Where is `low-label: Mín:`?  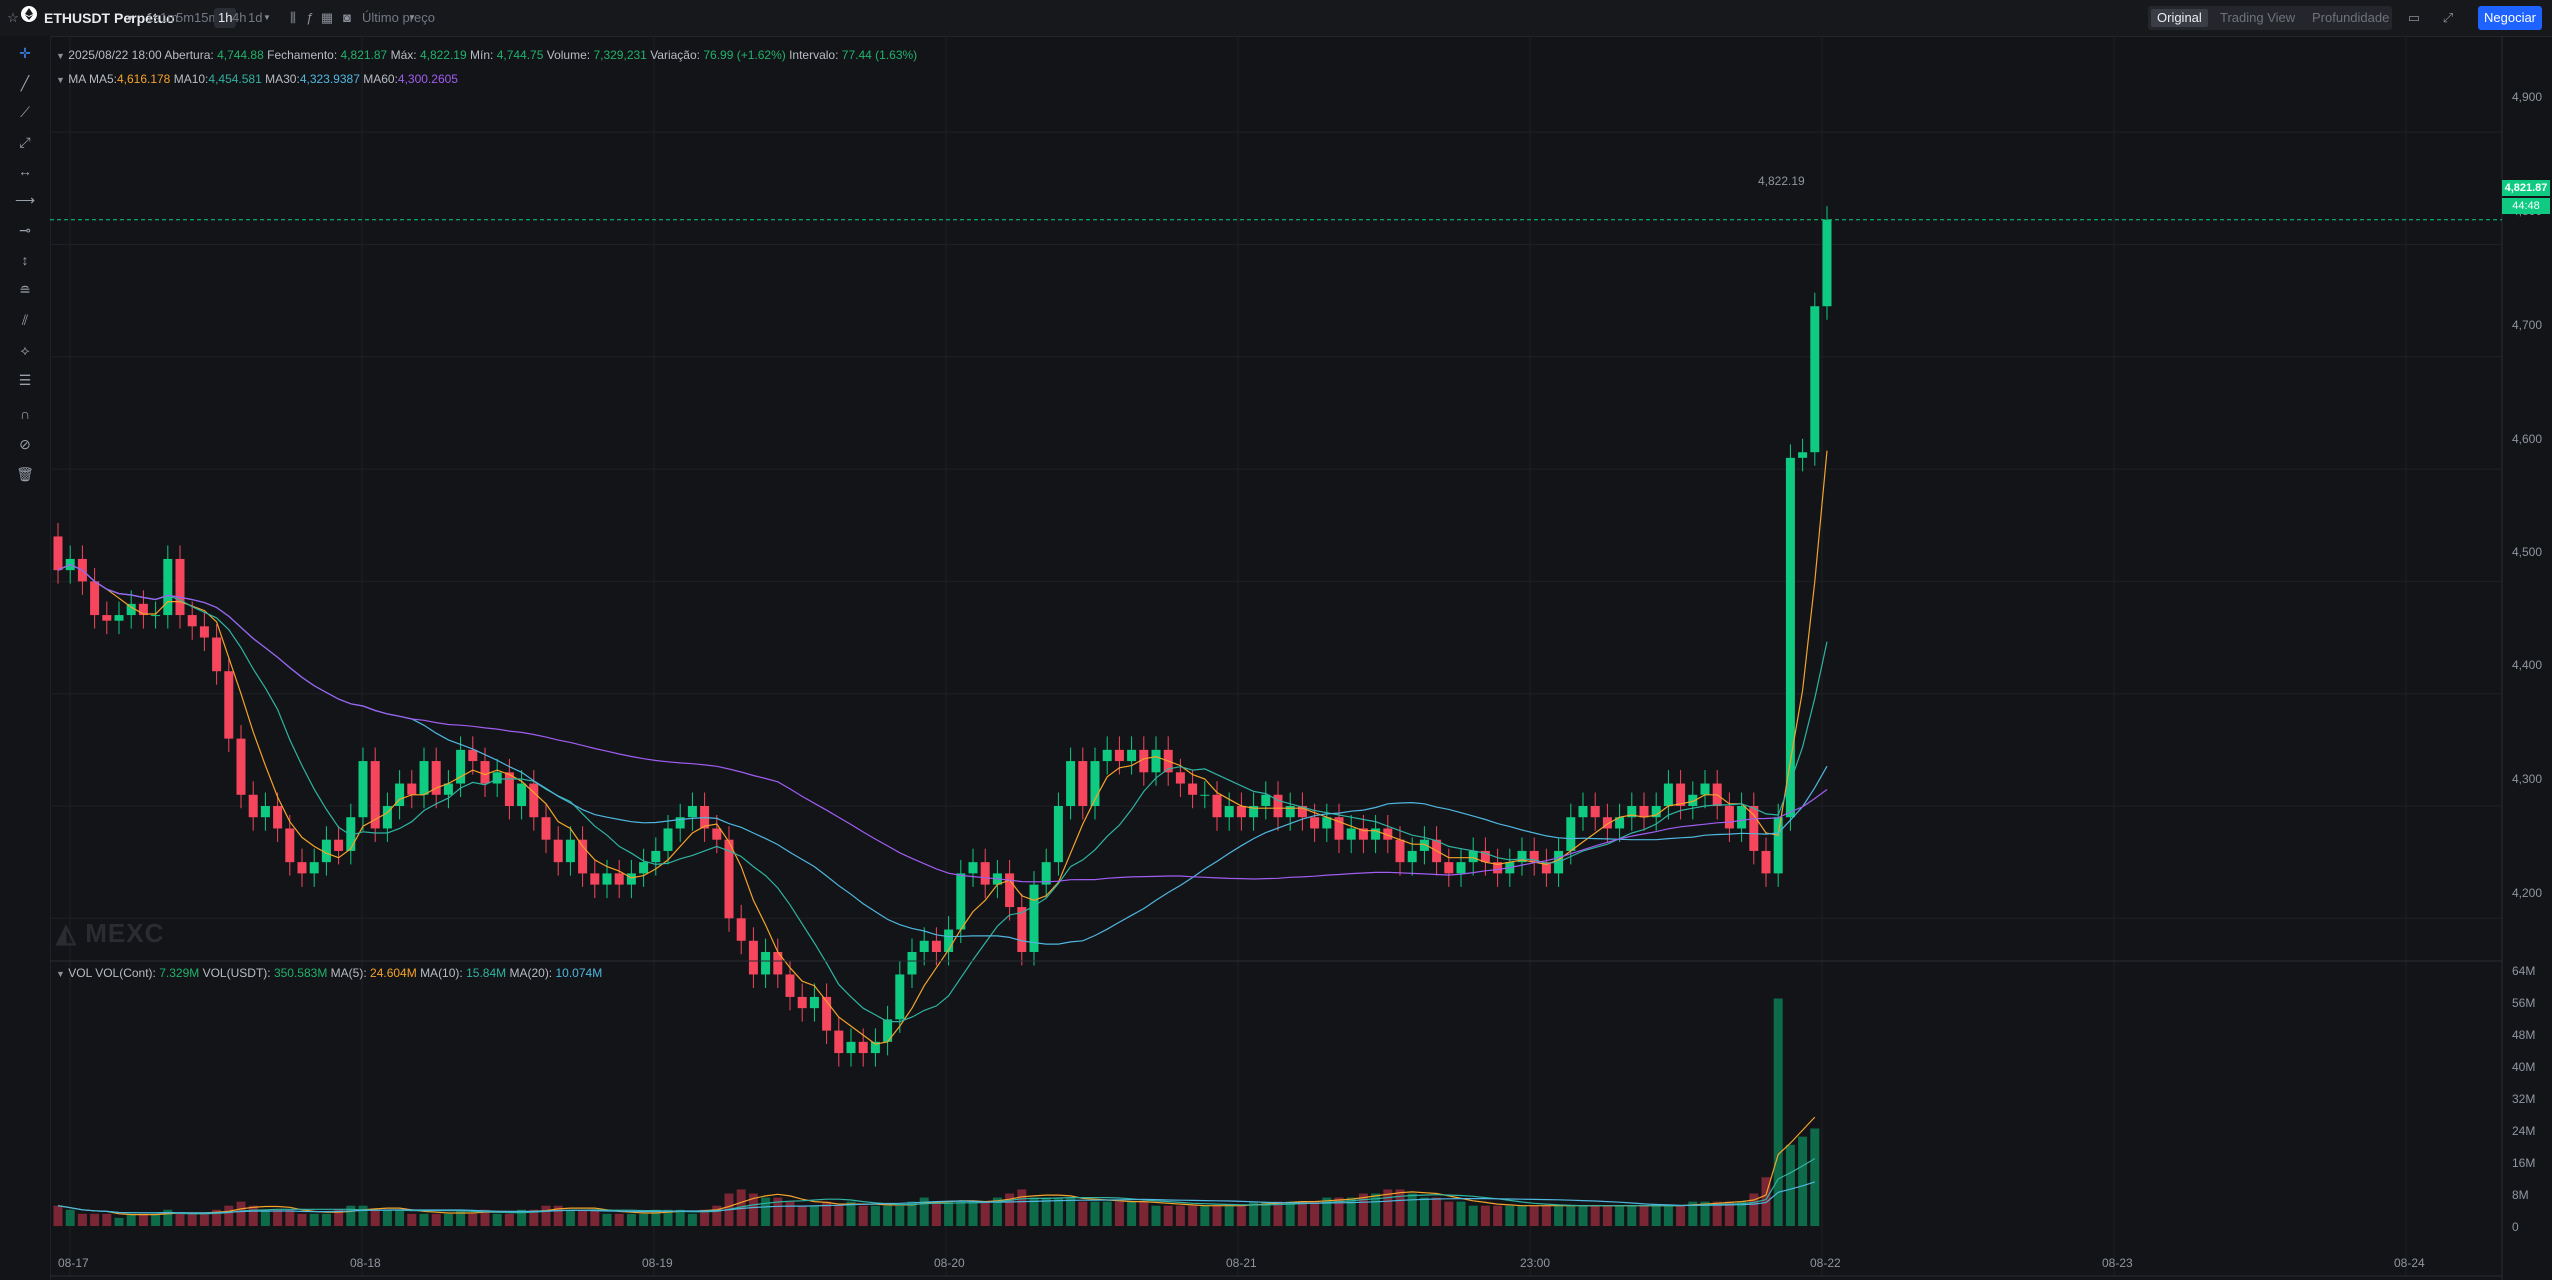
low-label: Mín: is located at coordinates (482, 55).